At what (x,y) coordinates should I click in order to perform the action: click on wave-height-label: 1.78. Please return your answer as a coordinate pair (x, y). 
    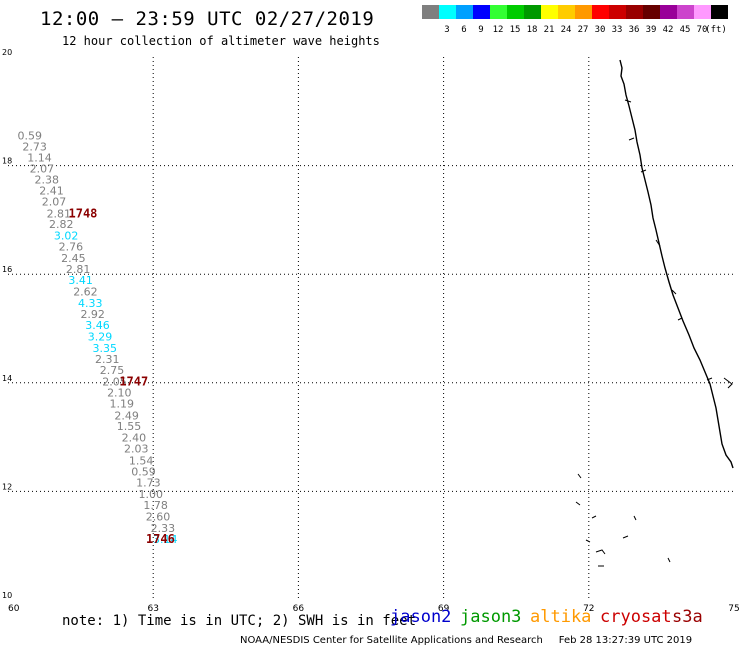
    Looking at the image, I should click on (155, 505).